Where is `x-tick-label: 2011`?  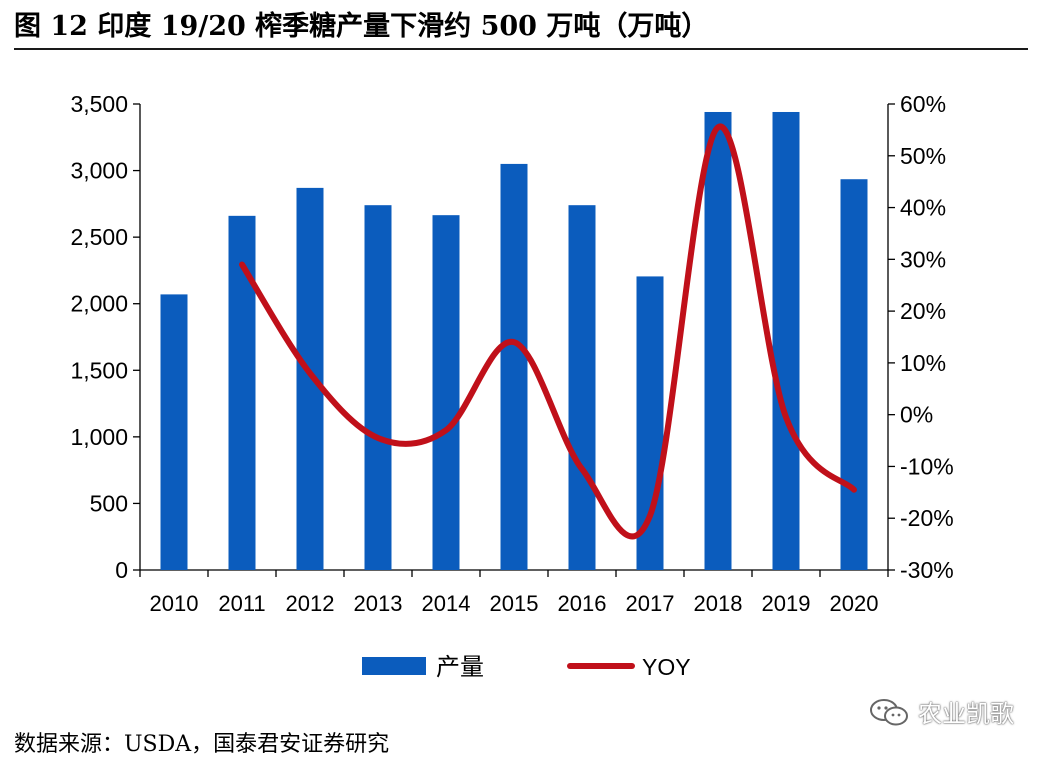
x-tick-label: 2011 is located at coordinates (241, 603).